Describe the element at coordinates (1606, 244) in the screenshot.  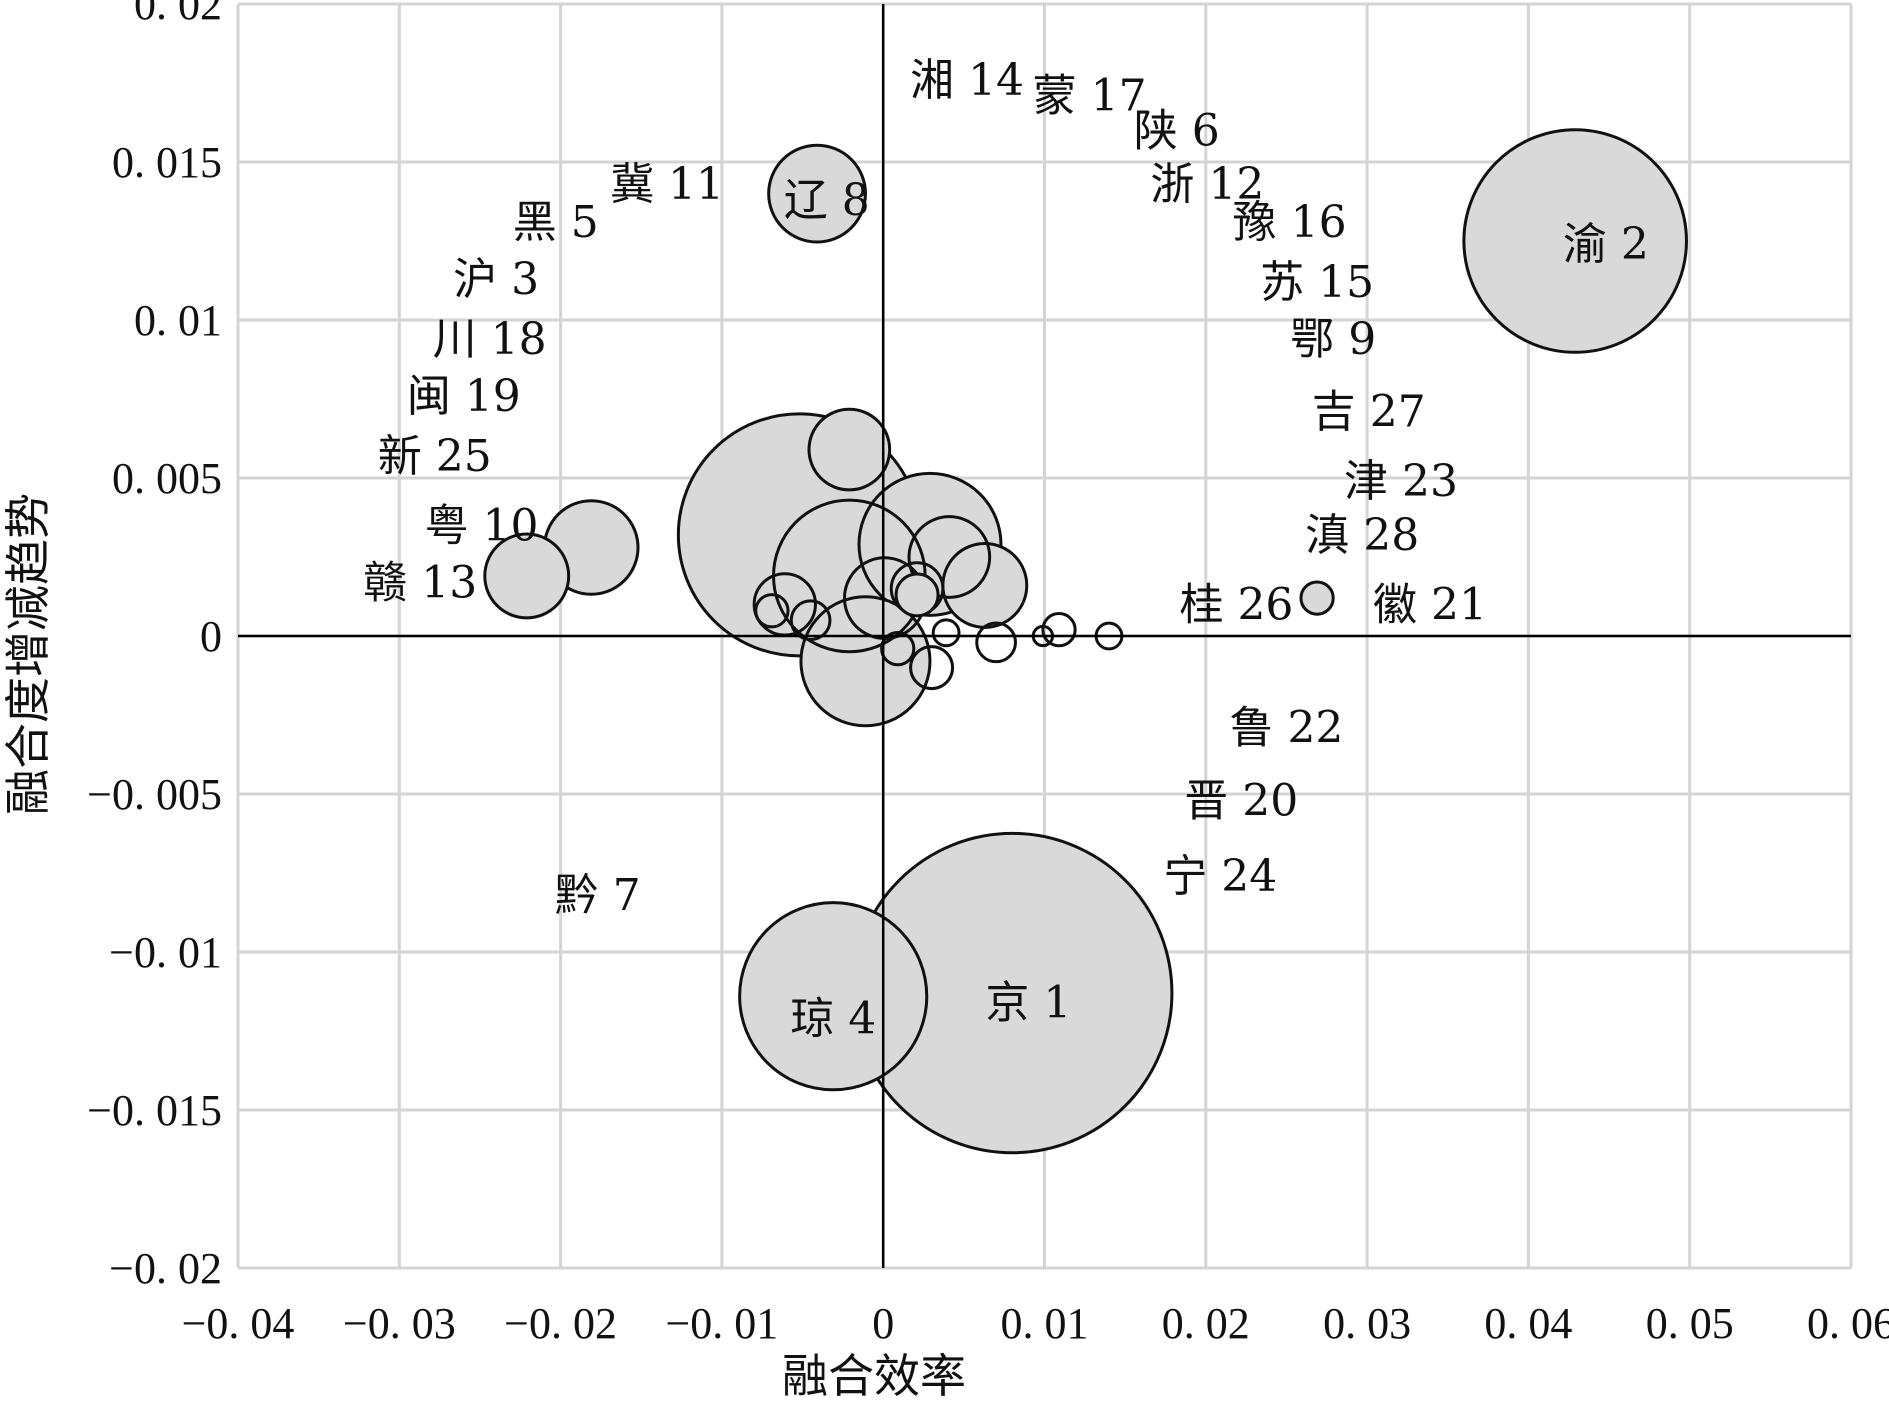
I see `point-label: 渝 2` at that location.